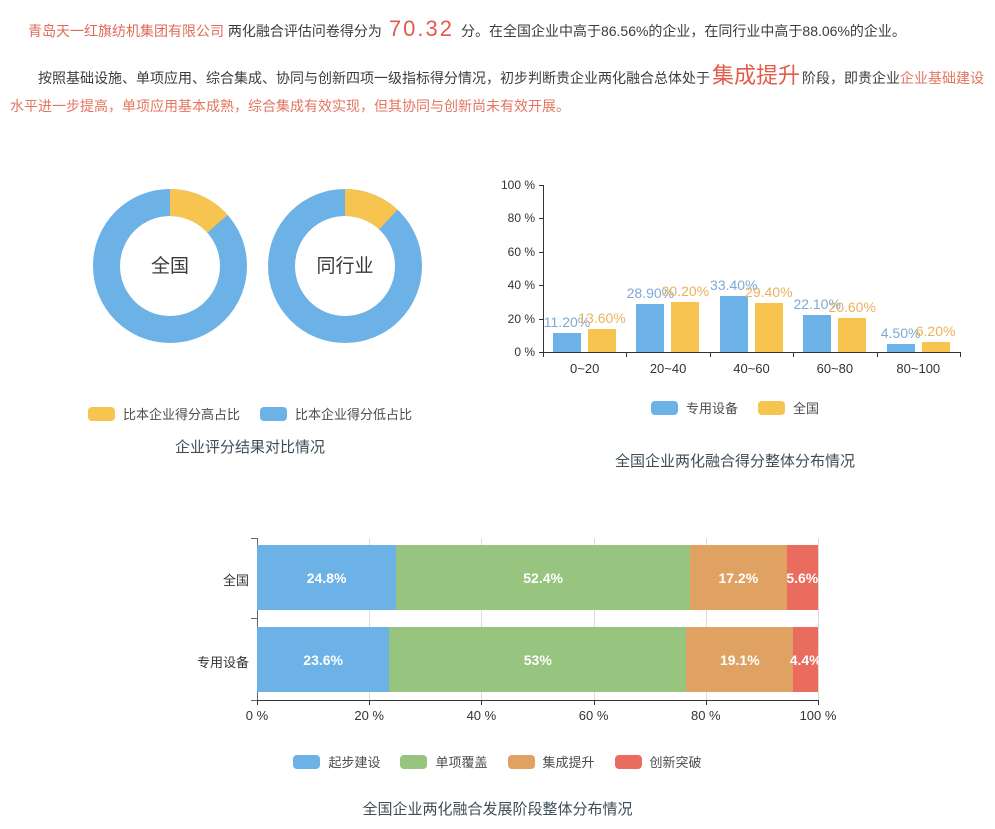  Describe the element at coordinates (593, 715) in the screenshot. I see `x-axis-label: 60 %` at that location.